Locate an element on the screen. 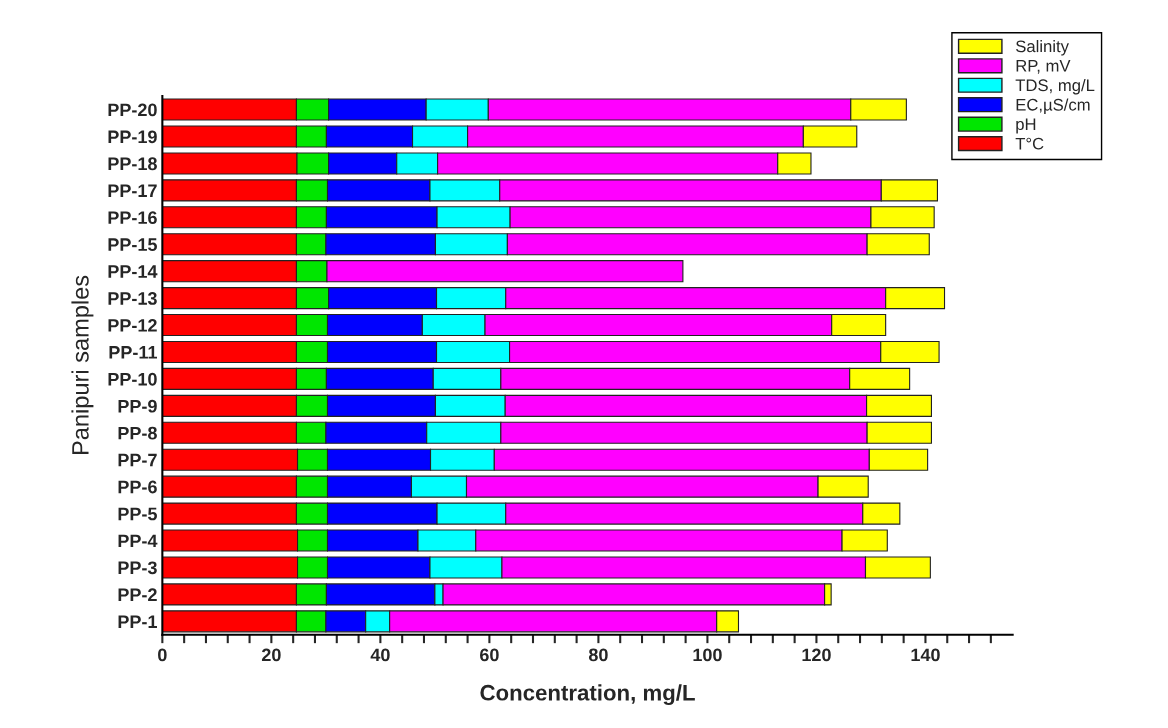  y-tick-label: PP-8 is located at coordinates (137, 433).